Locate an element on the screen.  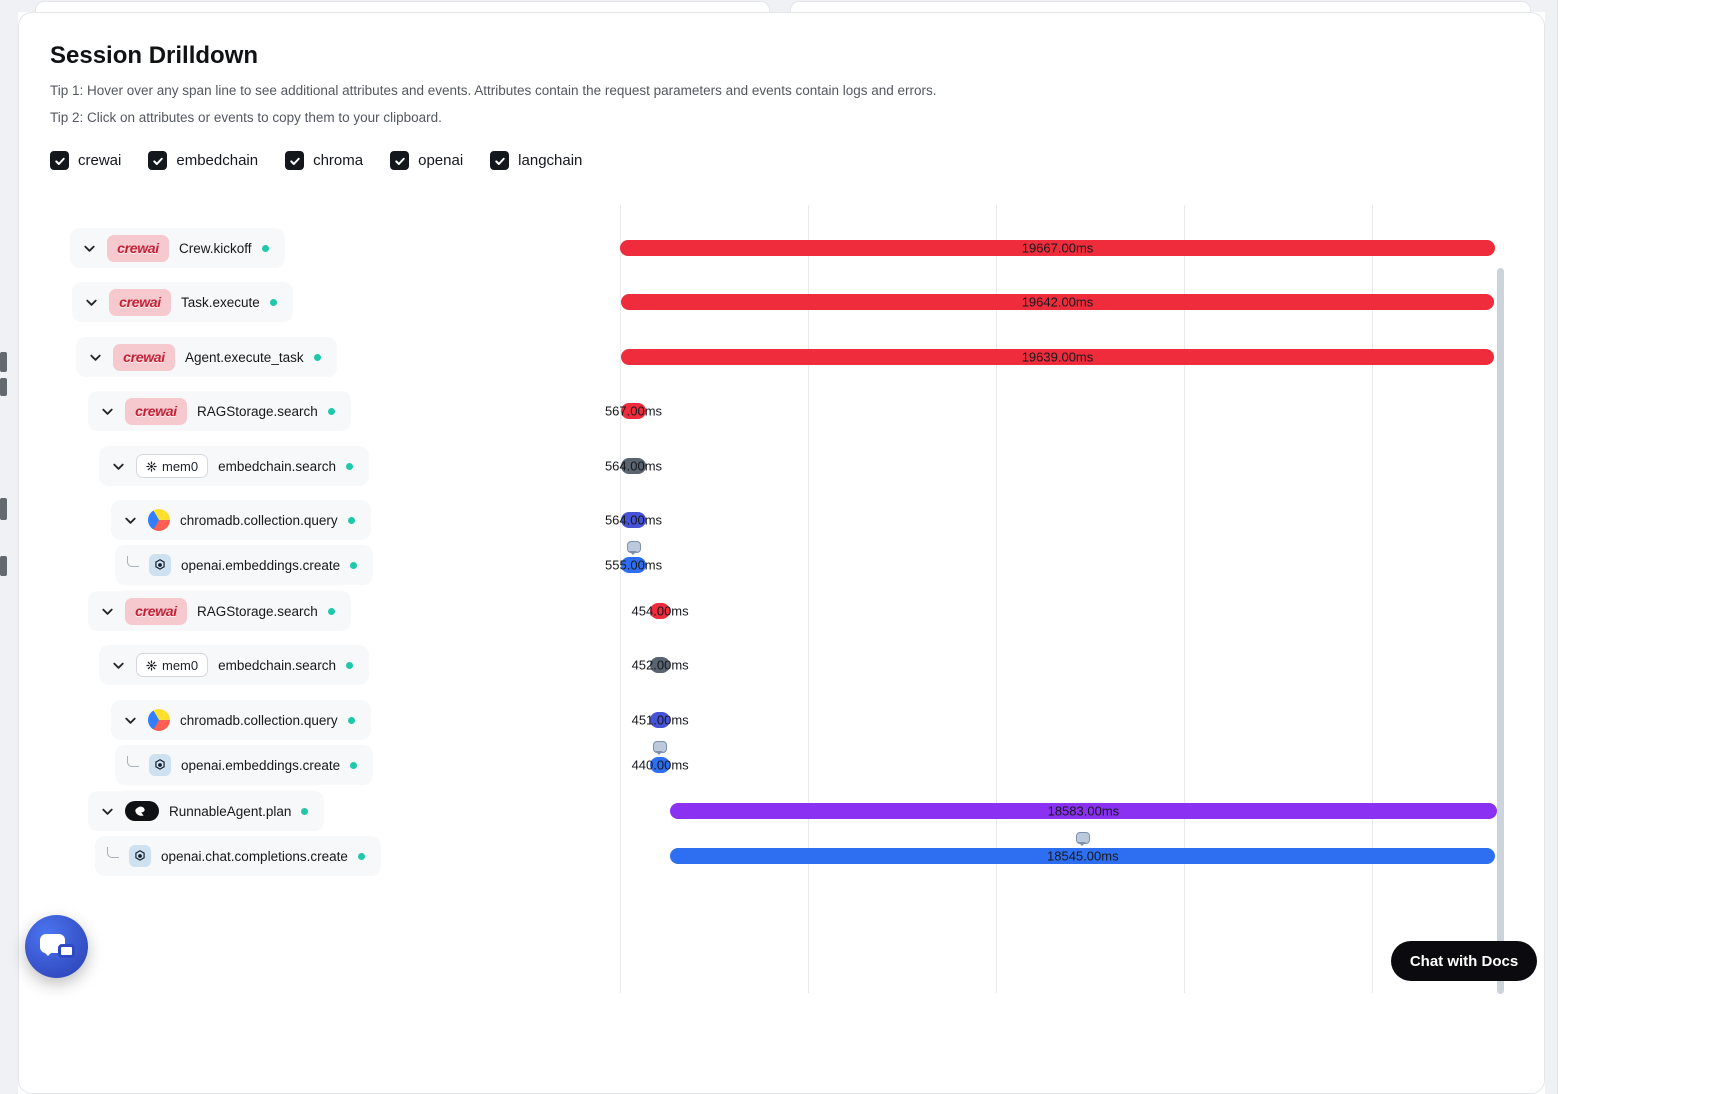
span-bar: 452.00ms is located at coordinates (660, 665).